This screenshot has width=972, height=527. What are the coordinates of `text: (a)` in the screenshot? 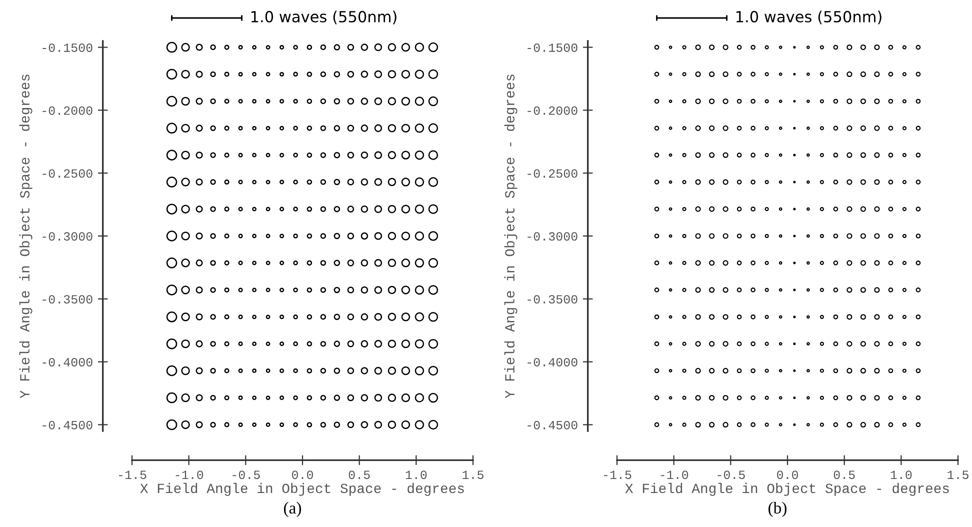 It's located at (293, 509).